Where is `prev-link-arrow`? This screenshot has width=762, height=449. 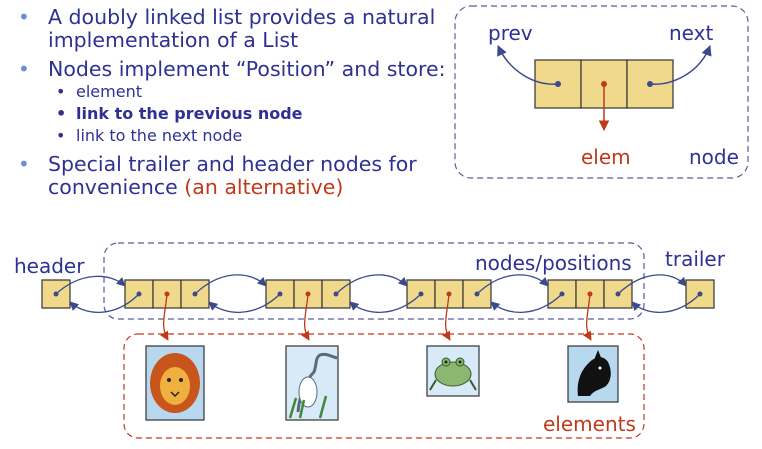
prev-link-arrow is located at coordinates (528, 65).